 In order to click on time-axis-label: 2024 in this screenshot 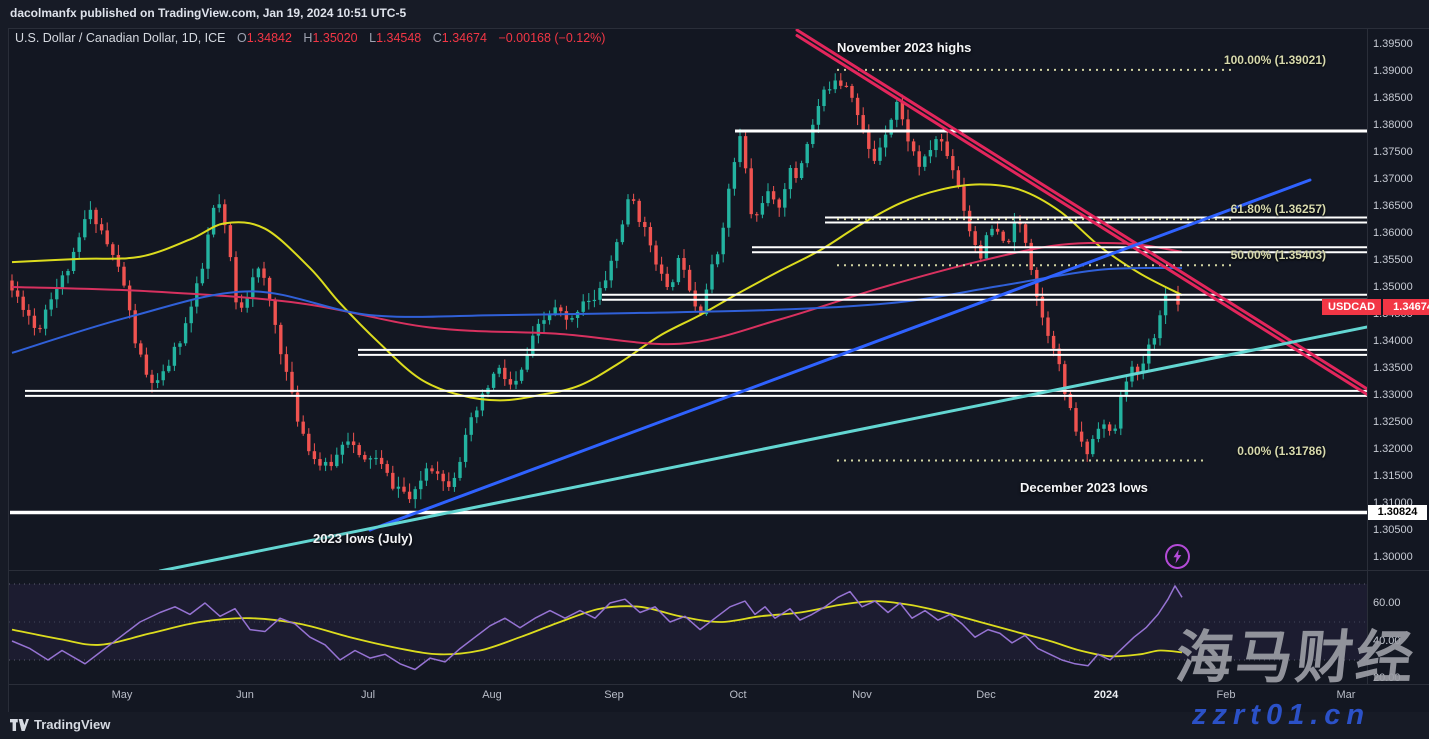, I will do `click(1106, 695)`.